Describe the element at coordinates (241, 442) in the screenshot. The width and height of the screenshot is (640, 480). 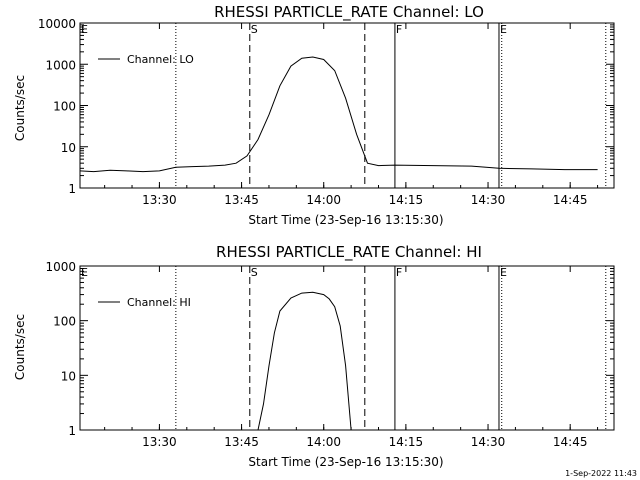
I see `hi-x-tick-label-1: 13:45` at that location.